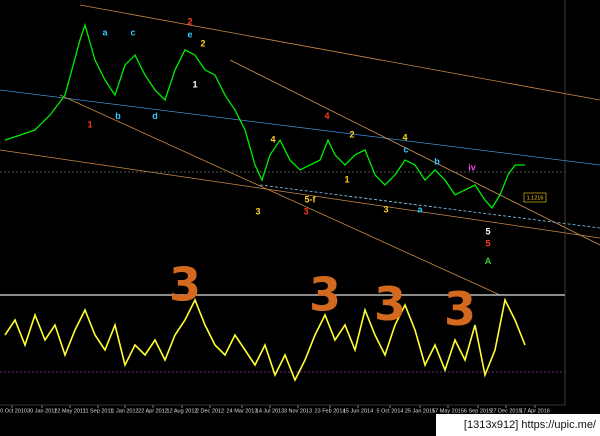 The width and height of the screenshot is (600, 436). I want to click on x-tick-label: 6 Sep 2015, so click(478, 411).